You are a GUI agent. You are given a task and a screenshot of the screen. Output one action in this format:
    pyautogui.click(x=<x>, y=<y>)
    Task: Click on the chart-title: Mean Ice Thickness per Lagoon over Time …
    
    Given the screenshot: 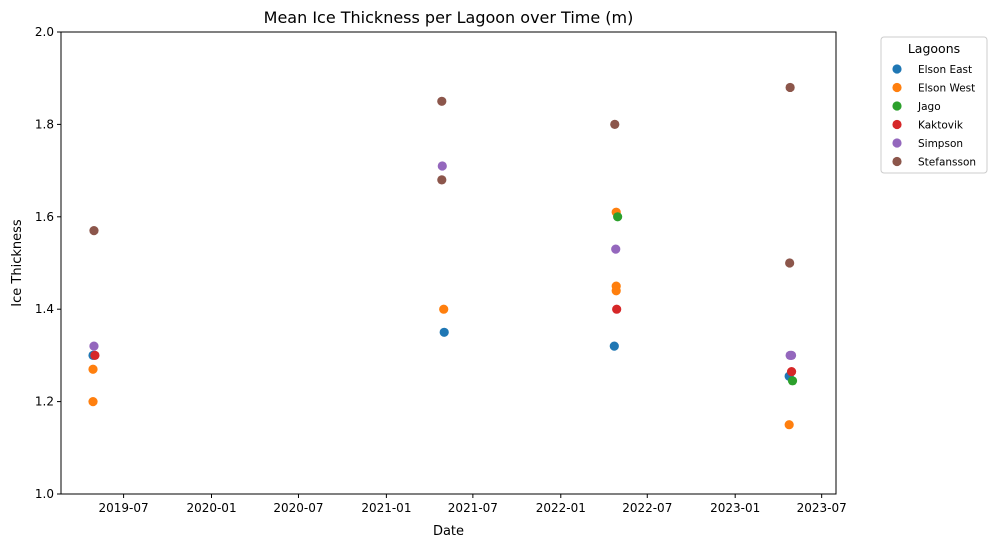 What is the action you would take?
    pyautogui.click(x=449, y=17)
    